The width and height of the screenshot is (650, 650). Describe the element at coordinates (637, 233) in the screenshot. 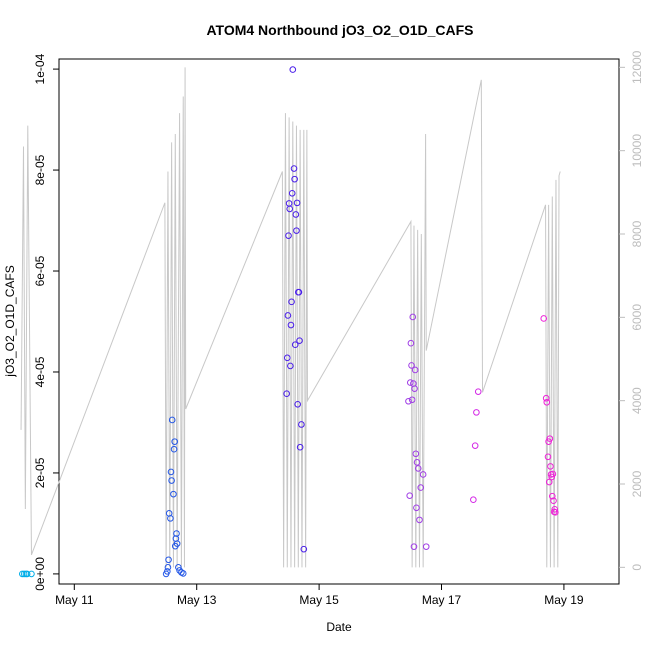

I see `y2-tick-label: 8000` at that location.